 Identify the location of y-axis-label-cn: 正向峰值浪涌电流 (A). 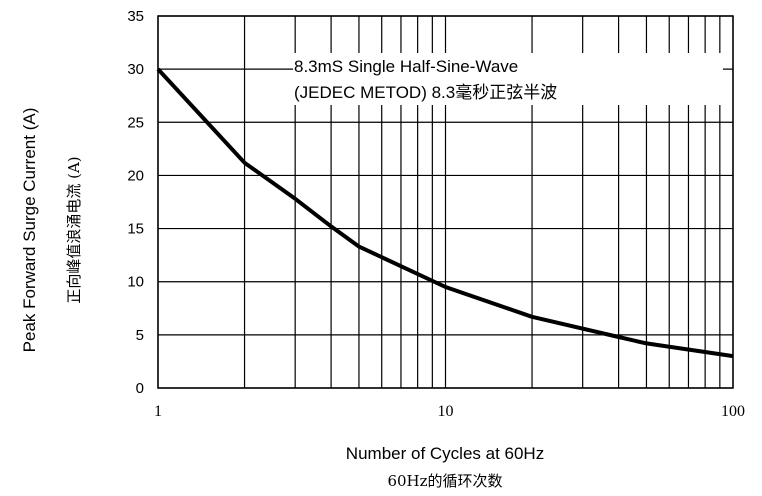
(74, 229).